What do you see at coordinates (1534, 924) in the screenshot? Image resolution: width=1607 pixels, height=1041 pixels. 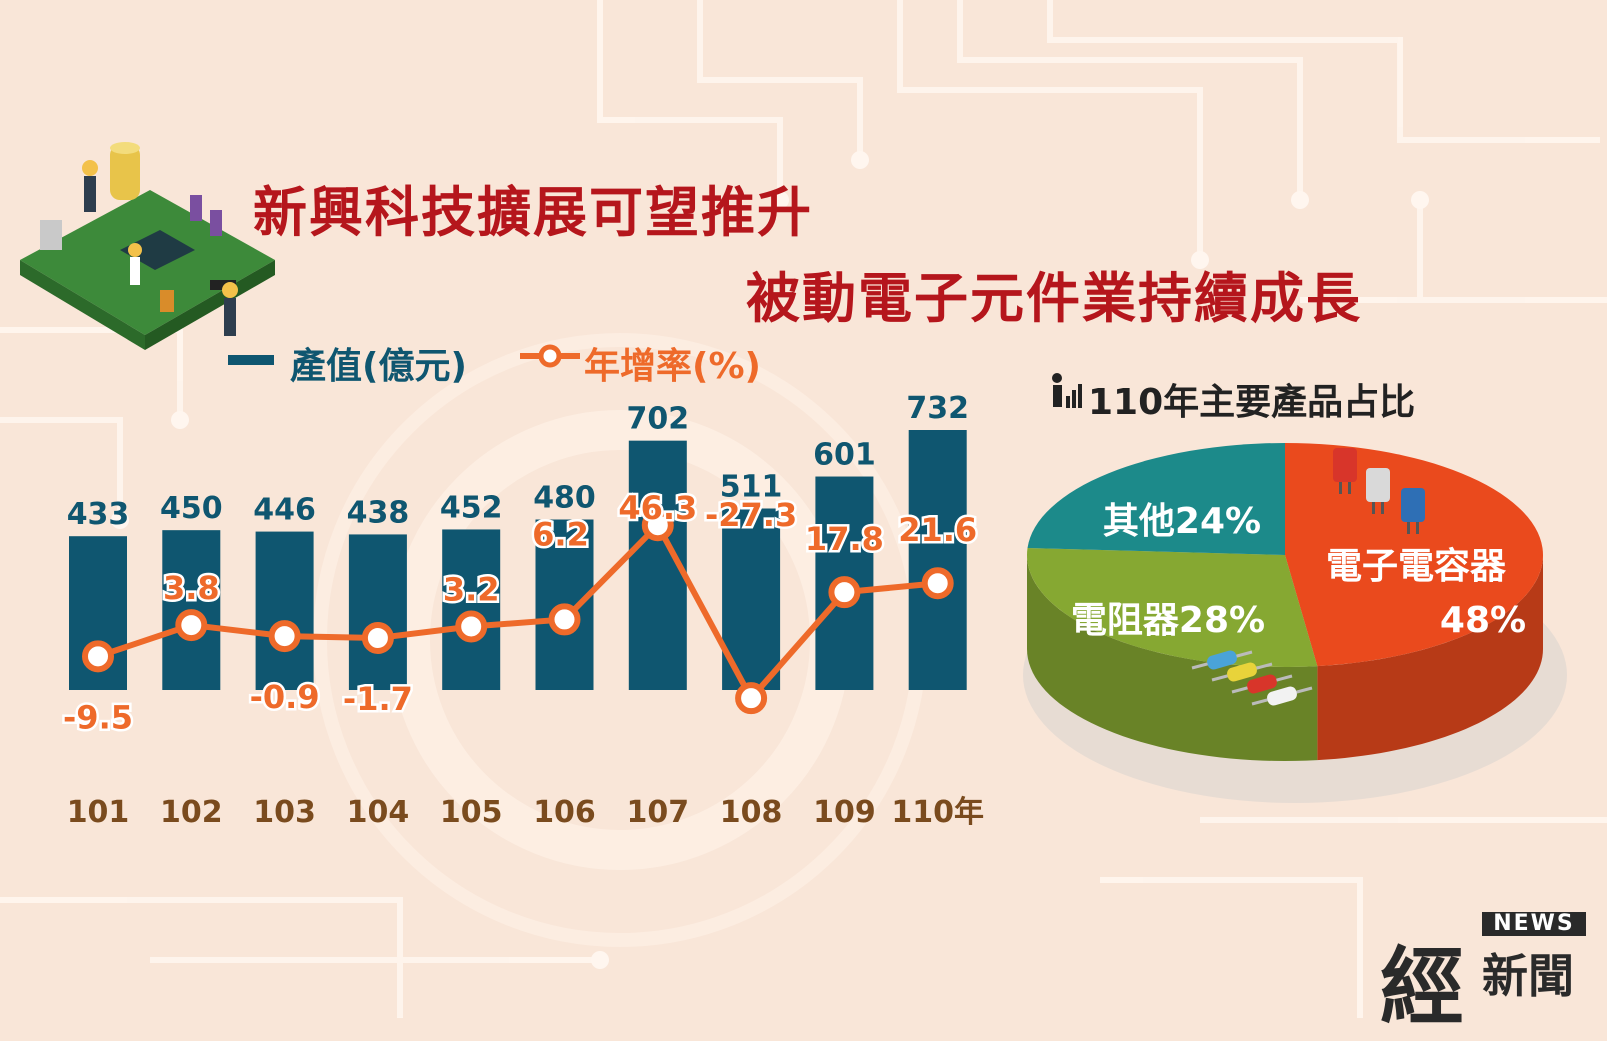 I see `logo-news-badge: NEWS` at bounding box center [1534, 924].